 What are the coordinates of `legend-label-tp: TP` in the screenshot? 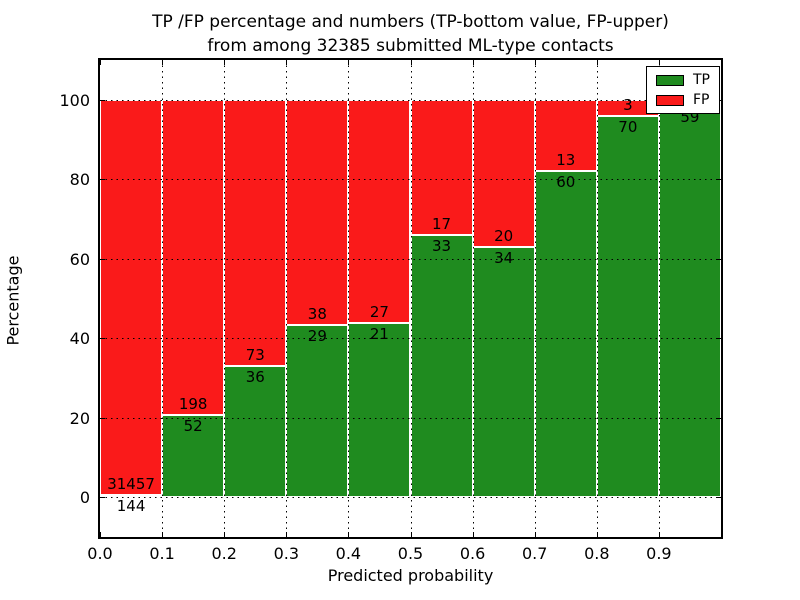 It's located at (701, 80).